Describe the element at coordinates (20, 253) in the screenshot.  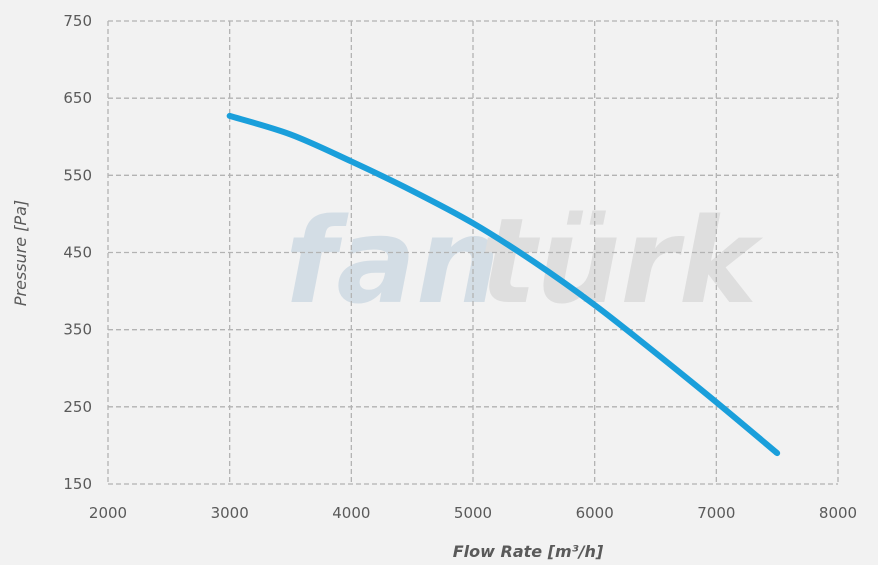
I see `y-axis-label: Pressure [Pa]` at that location.